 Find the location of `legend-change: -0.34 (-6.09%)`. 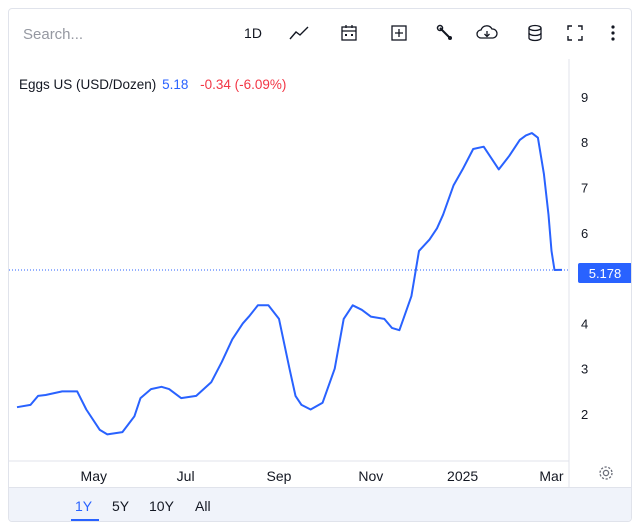

legend-change: -0.34 (-6.09%) is located at coordinates (243, 84).